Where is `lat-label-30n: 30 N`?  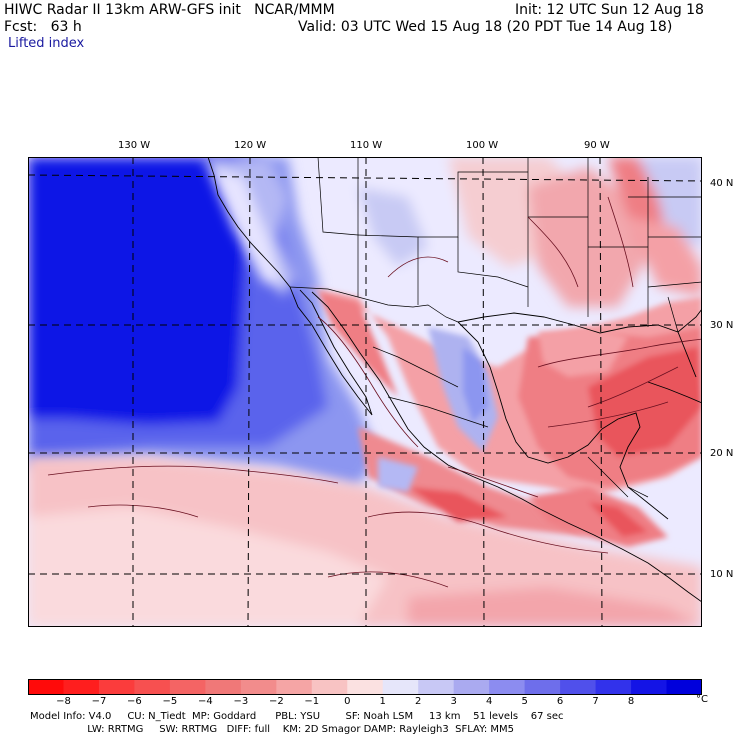
lat-label-30n: 30 N is located at coordinates (722, 325).